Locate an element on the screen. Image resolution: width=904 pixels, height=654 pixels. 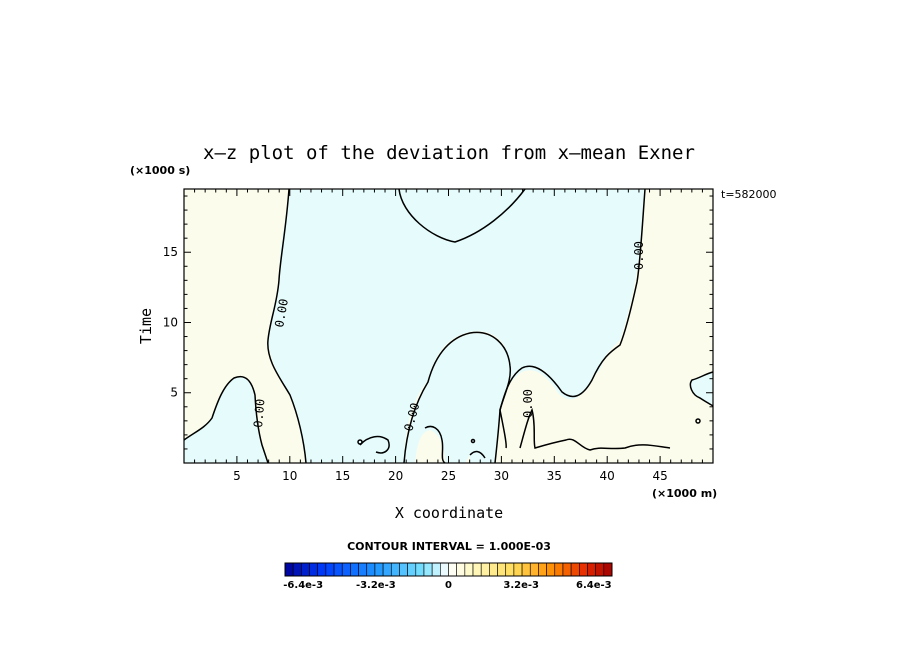
x-tick-label: 5 is located at coordinates (237, 476).